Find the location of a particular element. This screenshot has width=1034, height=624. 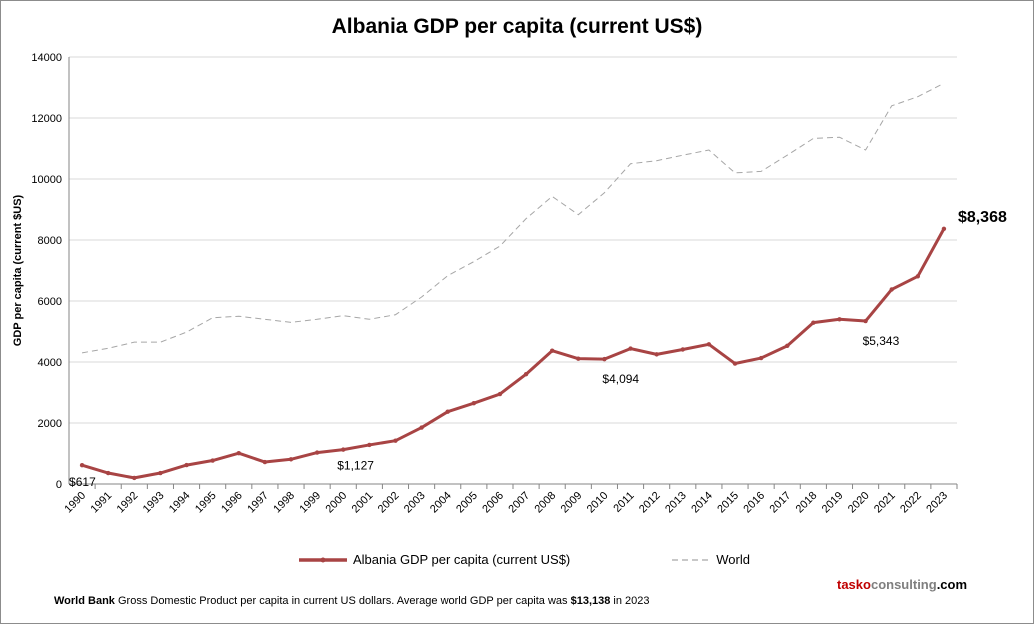

footer-value: $13,138 is located at coordinates (590, 601).